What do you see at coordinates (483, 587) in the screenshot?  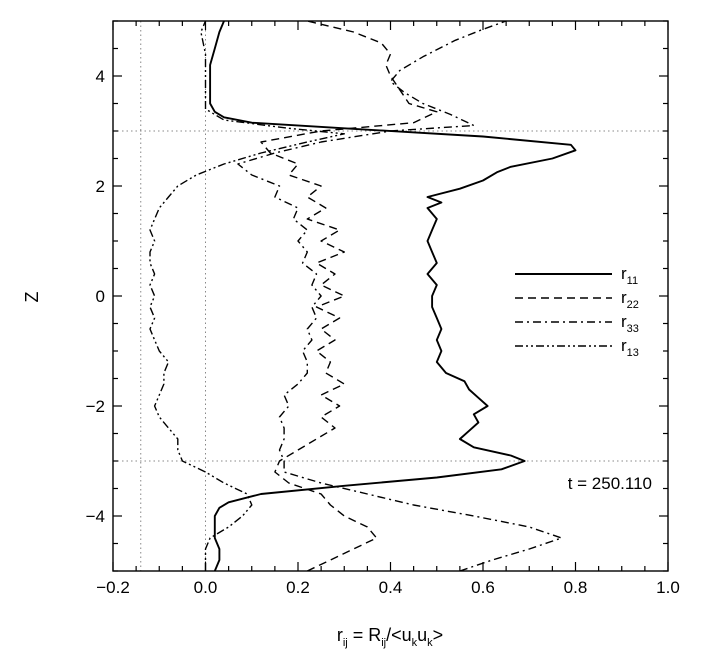 I see `x-tick-label: 0.6` at bounding box center [483, 587].